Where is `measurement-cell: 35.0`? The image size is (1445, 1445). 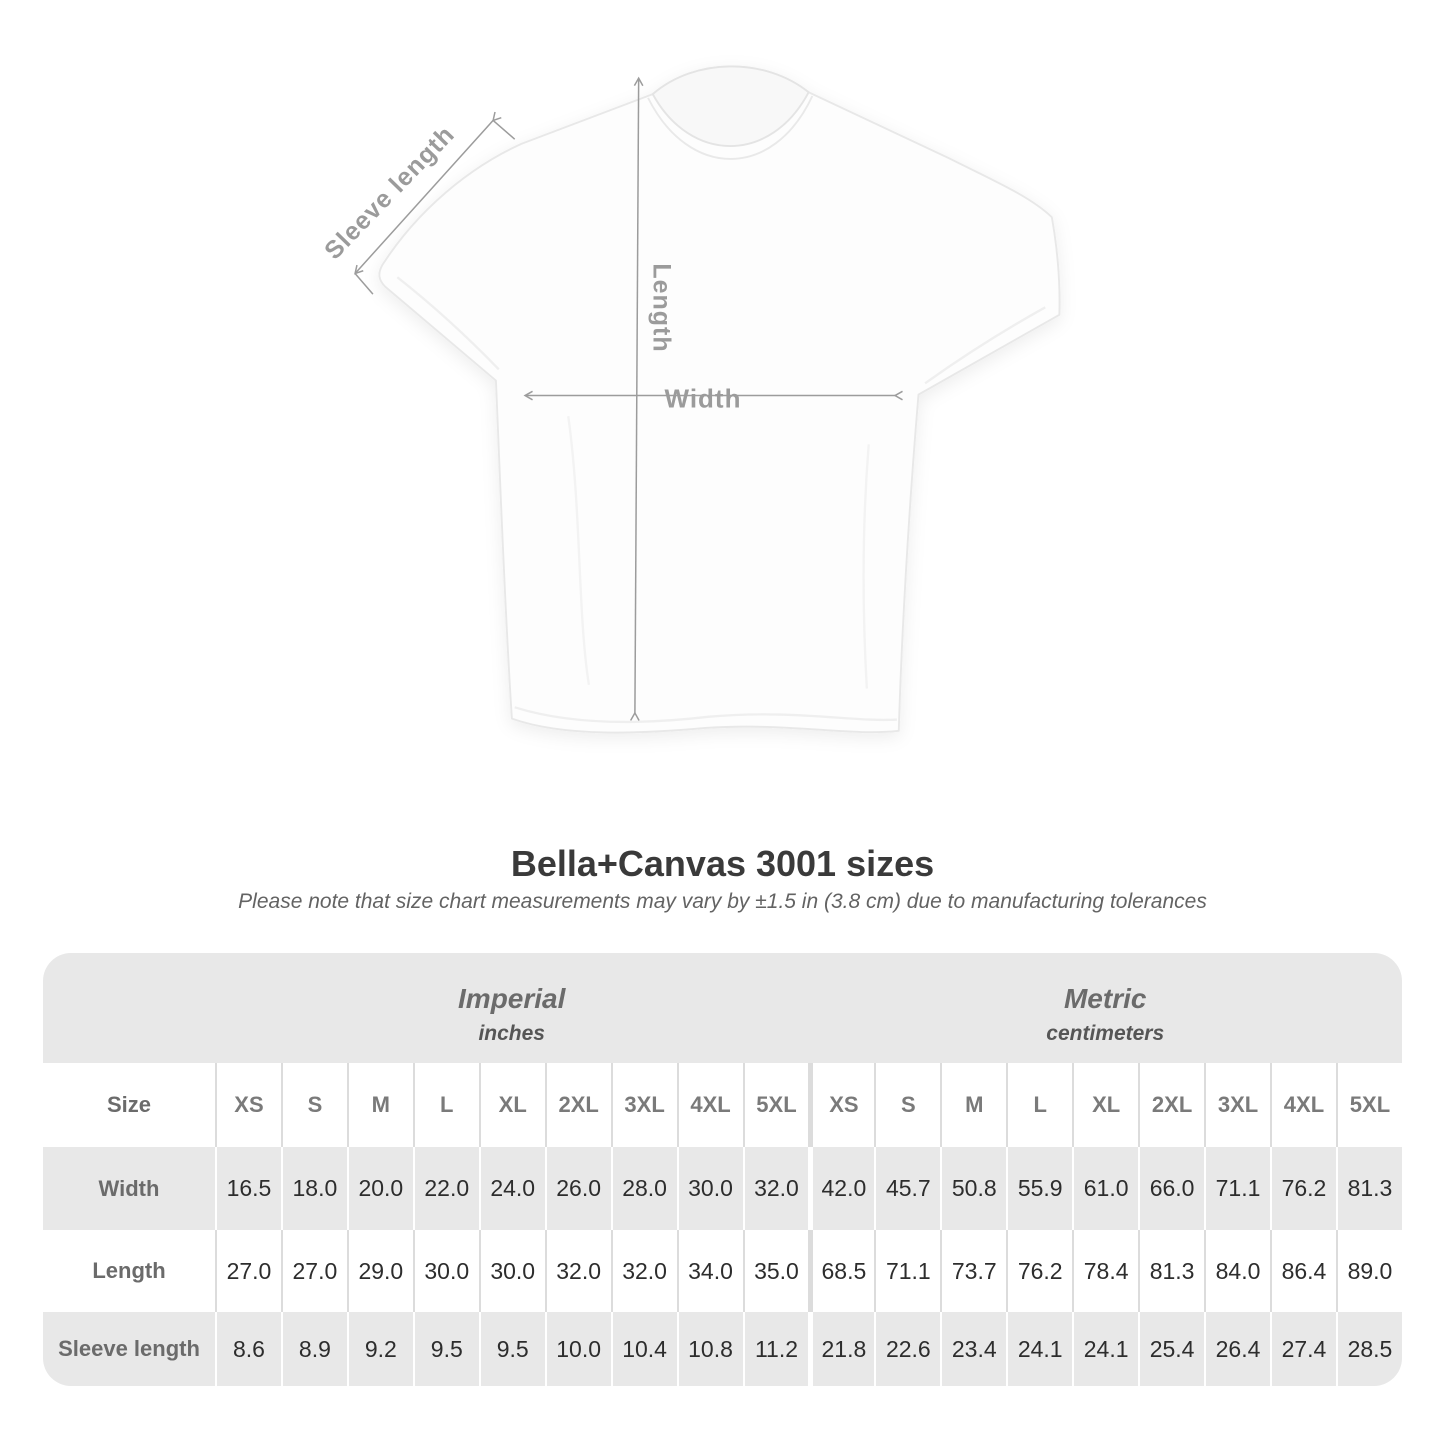 measurement-cell: 35.0 is located at coordinates (775, 1271).